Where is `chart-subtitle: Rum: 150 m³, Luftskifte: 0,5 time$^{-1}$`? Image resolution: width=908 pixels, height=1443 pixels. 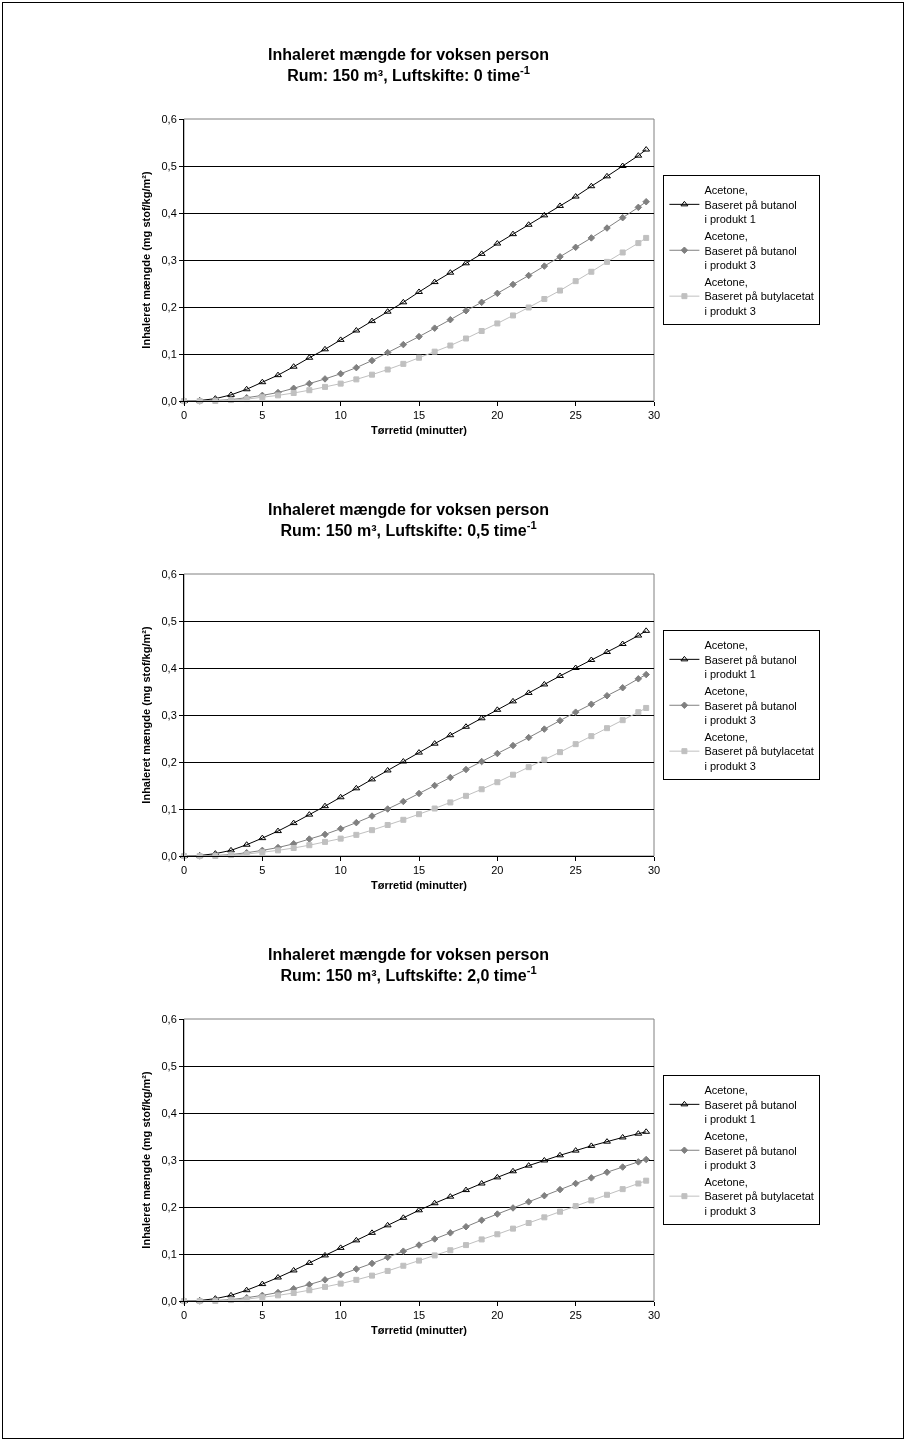 chart-subtitle: Rum: 150 m³, Luftskifte: 0,5 time$^{-1}$ is located at coordinates (408, 529).